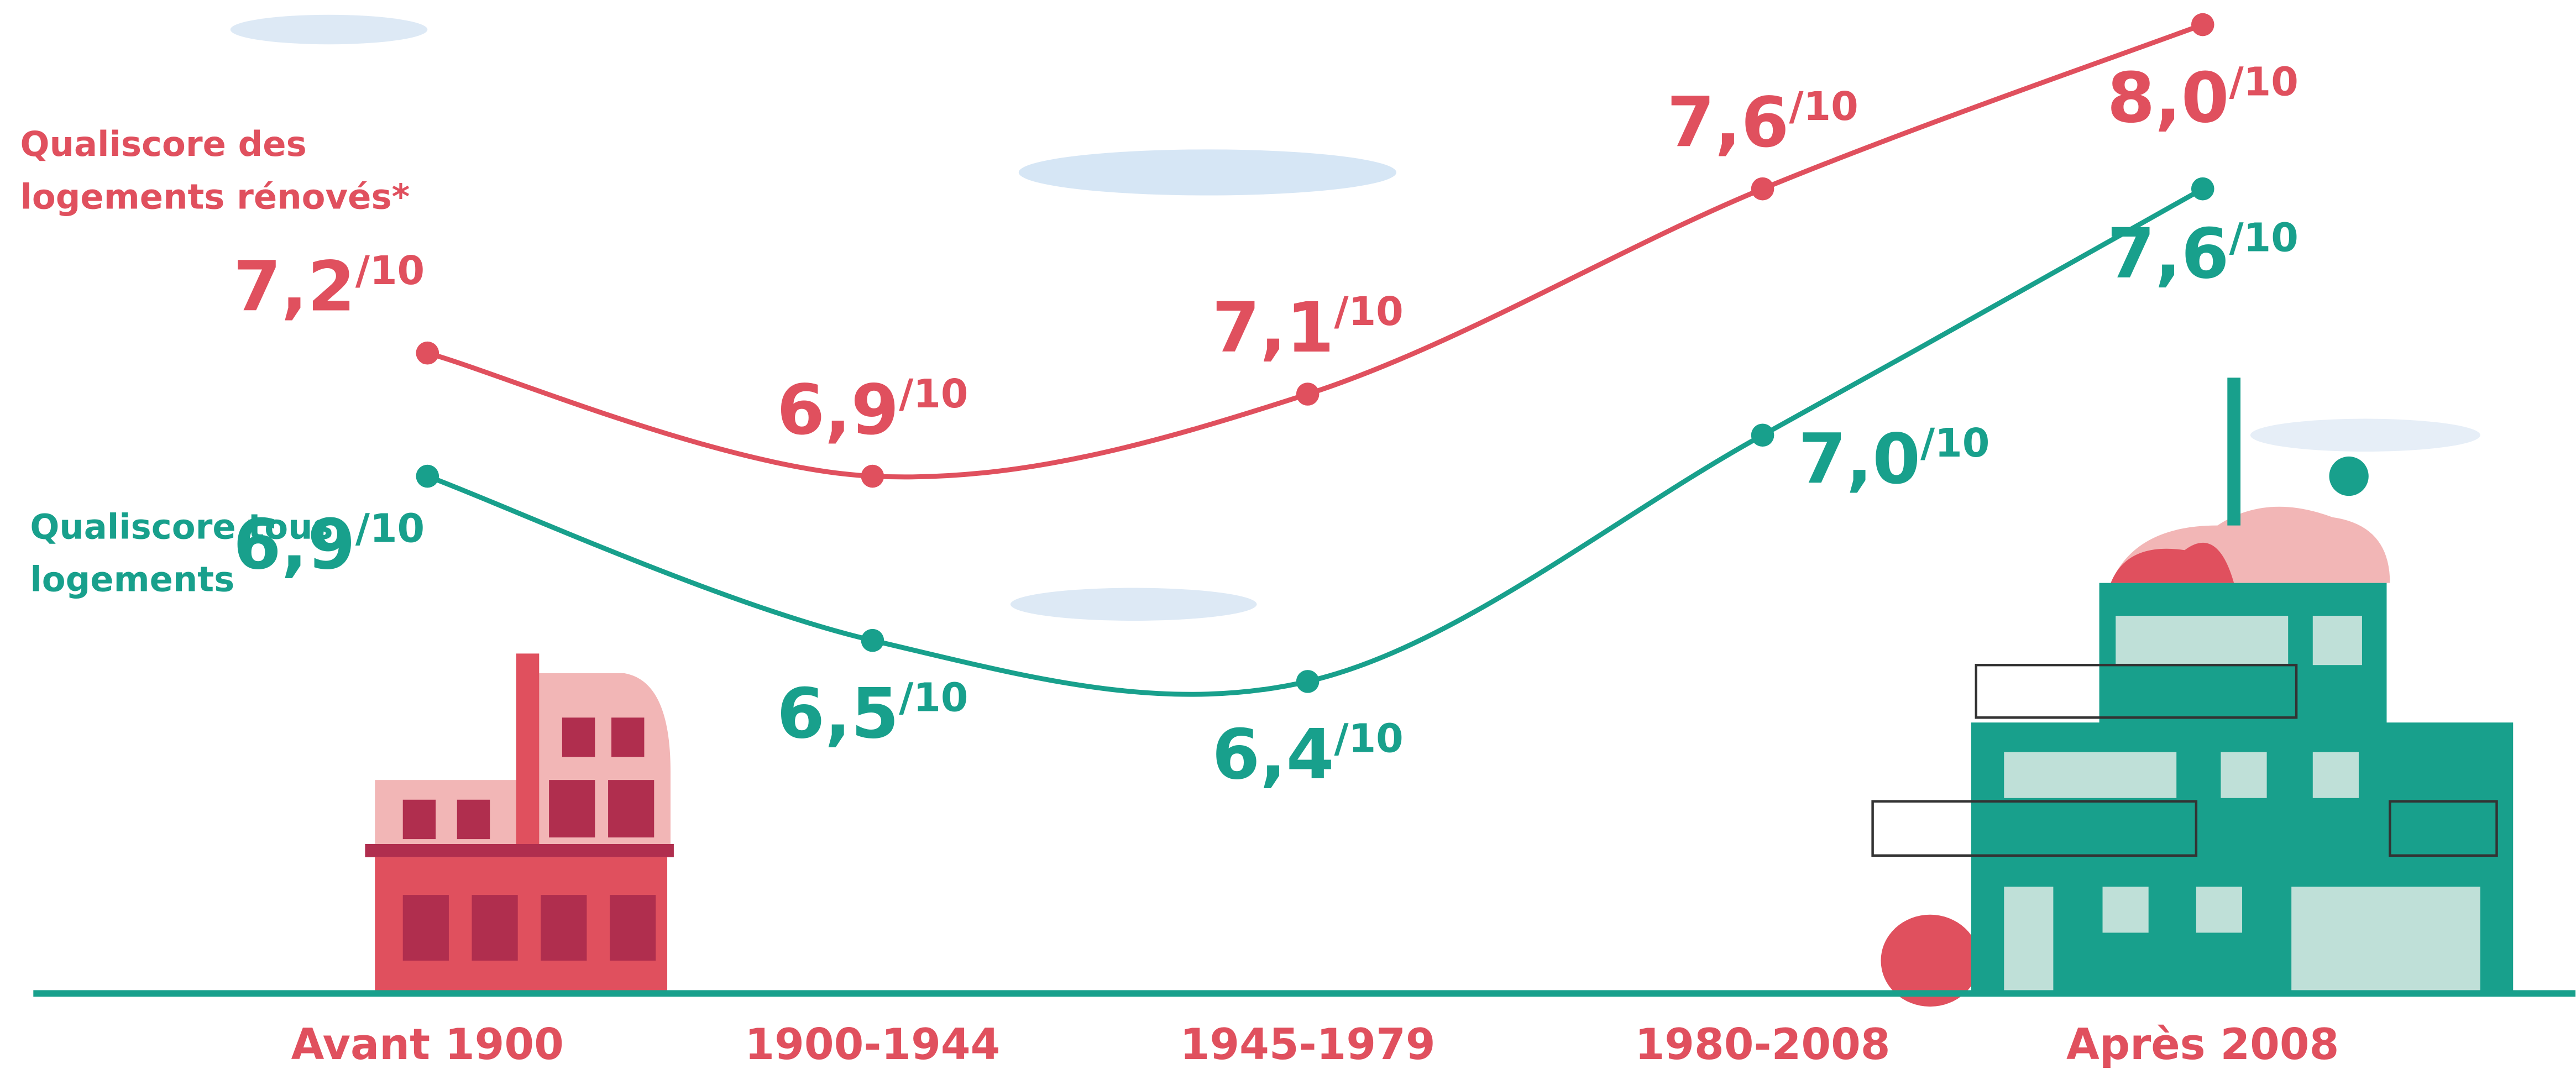  I want to click on x-tick-label: 1945-1979, so click(1308, 1044).